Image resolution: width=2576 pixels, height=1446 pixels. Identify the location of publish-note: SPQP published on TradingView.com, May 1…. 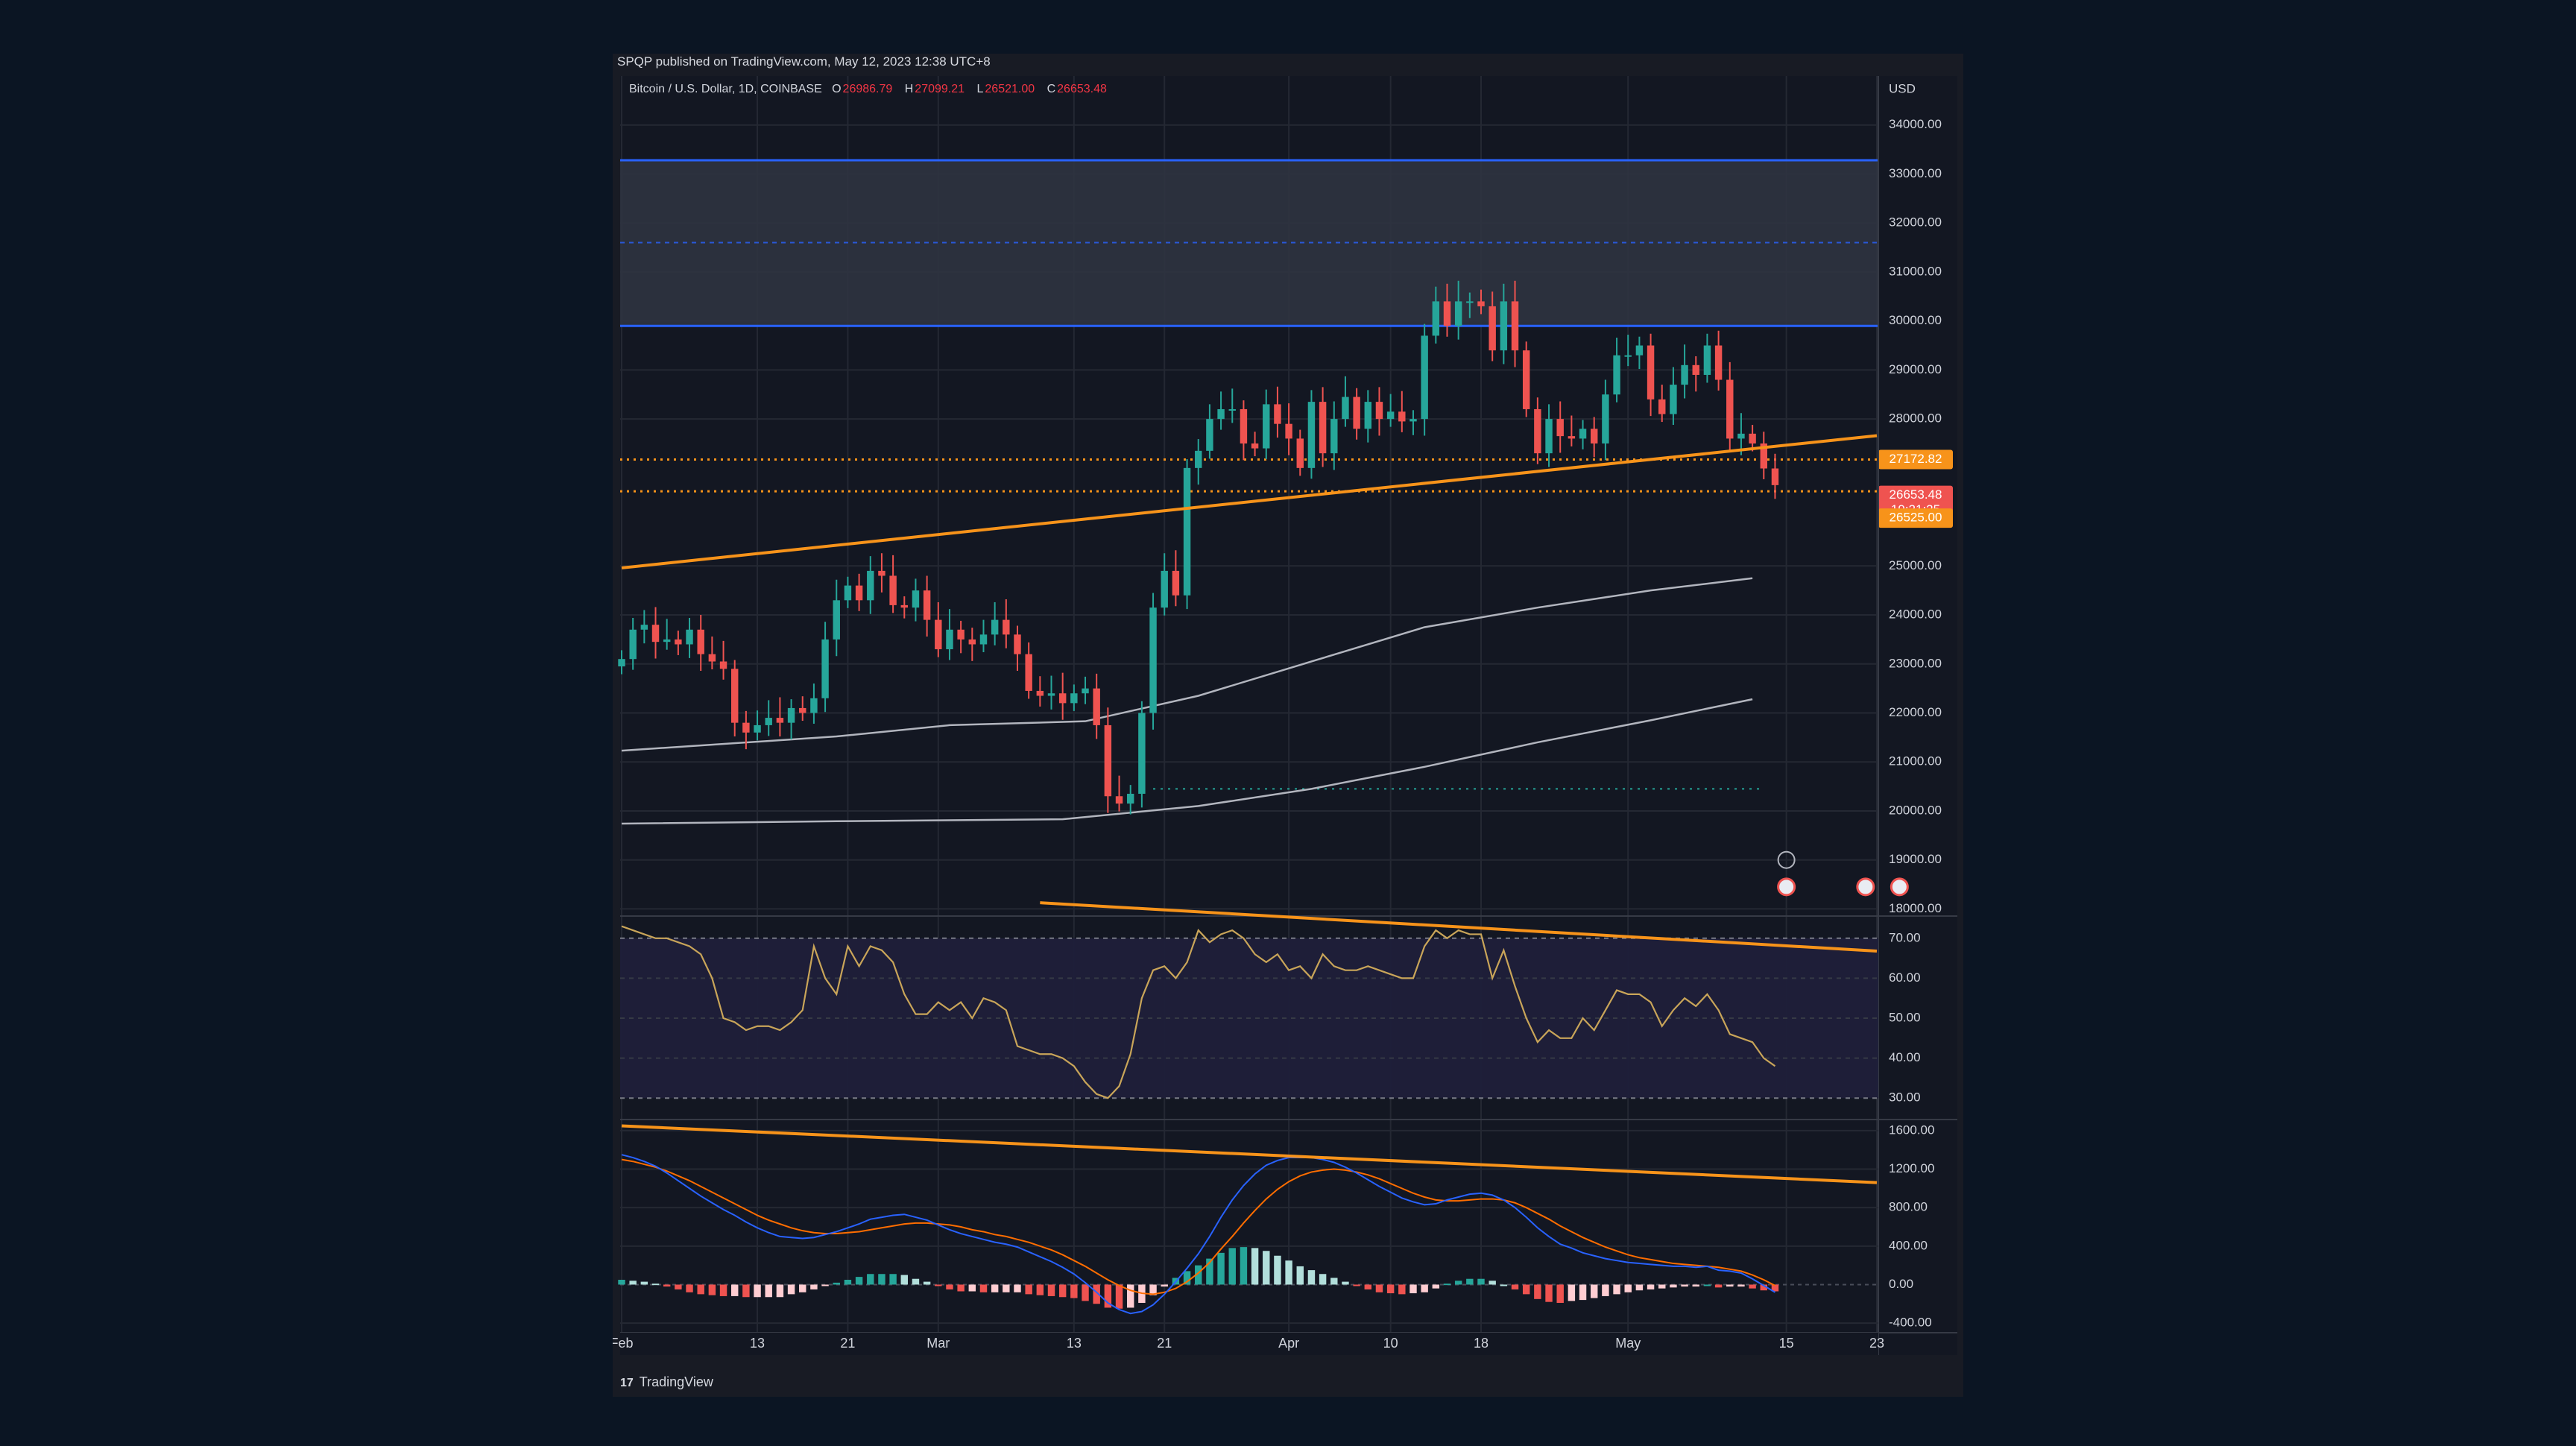
(804, 61).